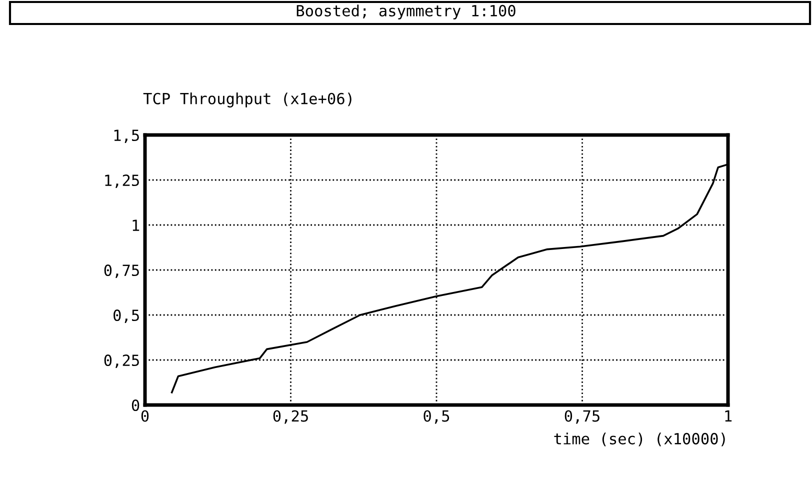 The width and height of the screenshot is (812, 495). I want to click on y-tick-label: 1,5, so click(126, 136).